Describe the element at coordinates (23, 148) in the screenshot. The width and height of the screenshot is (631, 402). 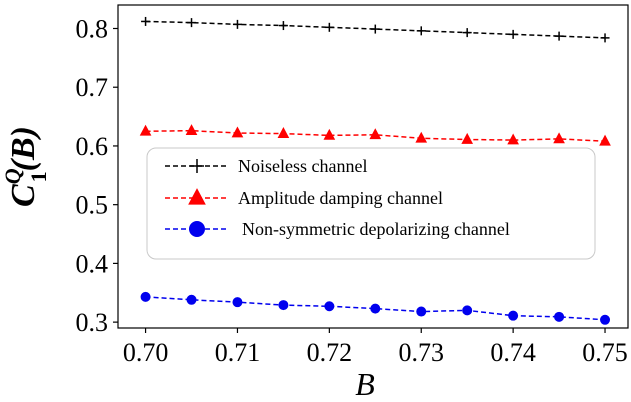
I see `y-axis-label-argument: (B)` at that location.